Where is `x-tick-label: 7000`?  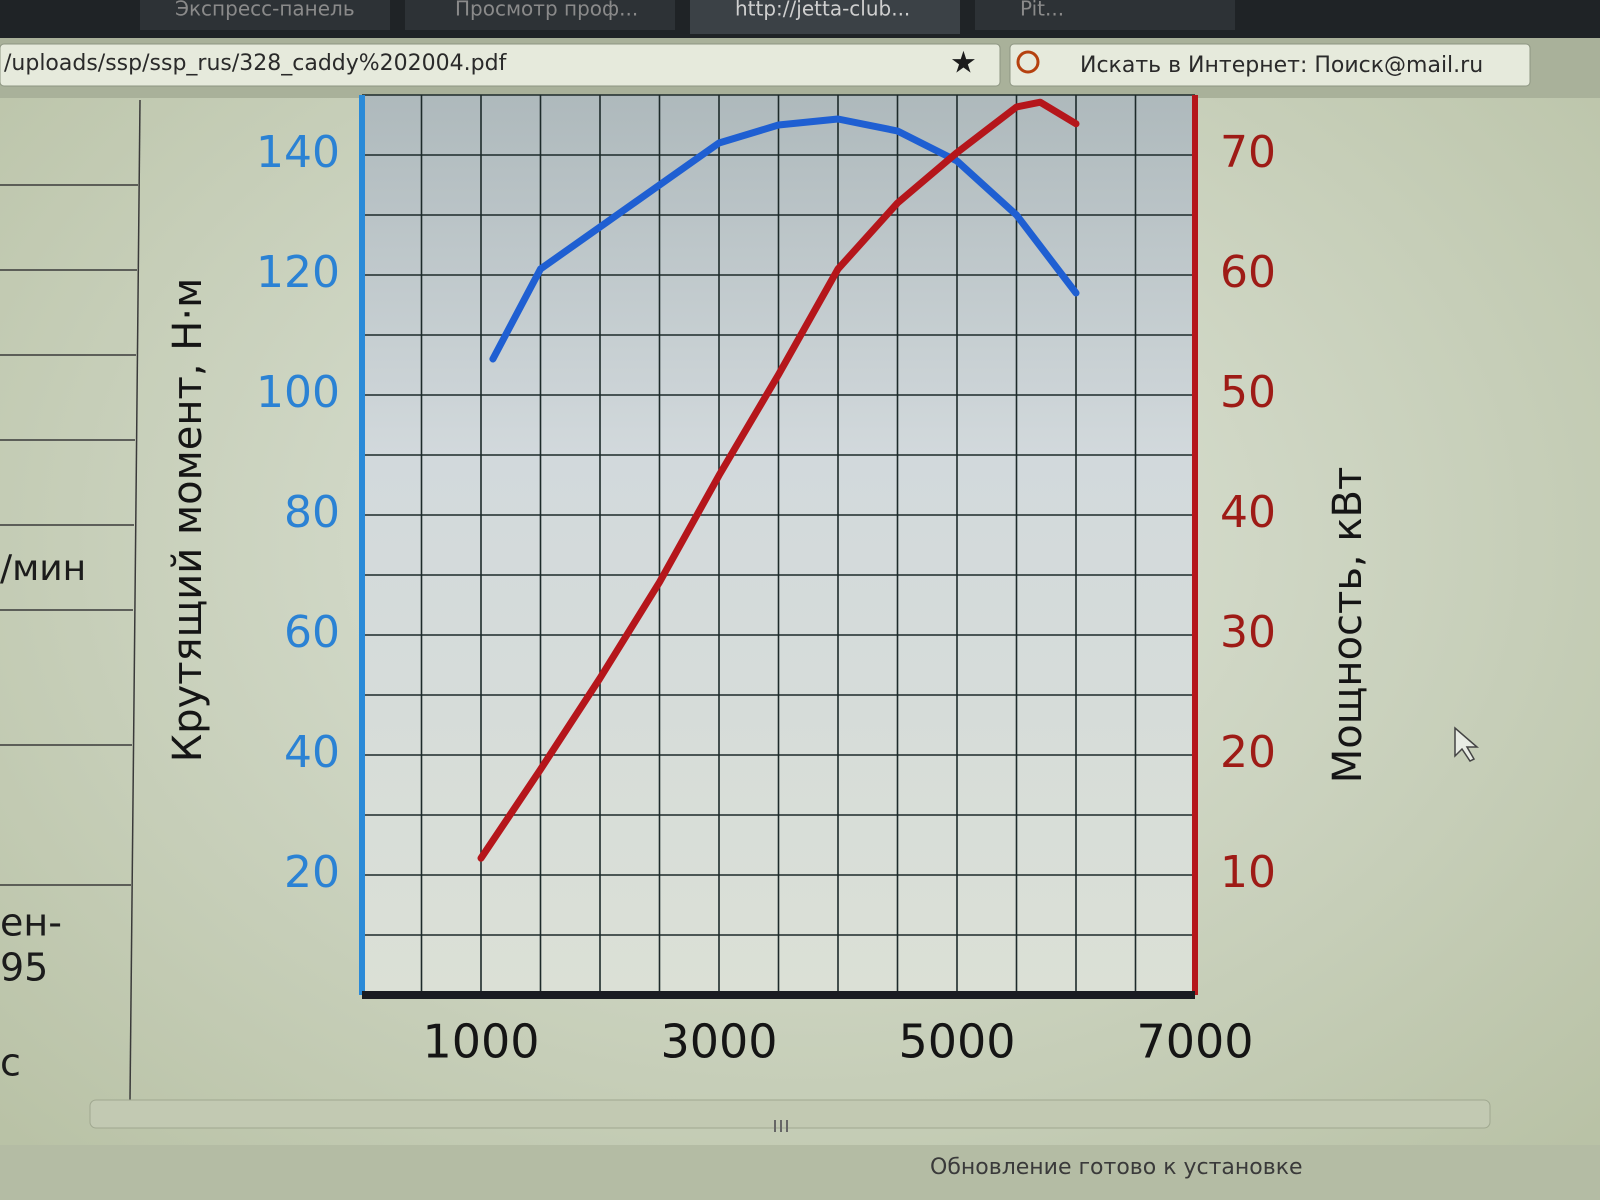
x-tick-label: 7000 is located at coordinates (1194, 1042).